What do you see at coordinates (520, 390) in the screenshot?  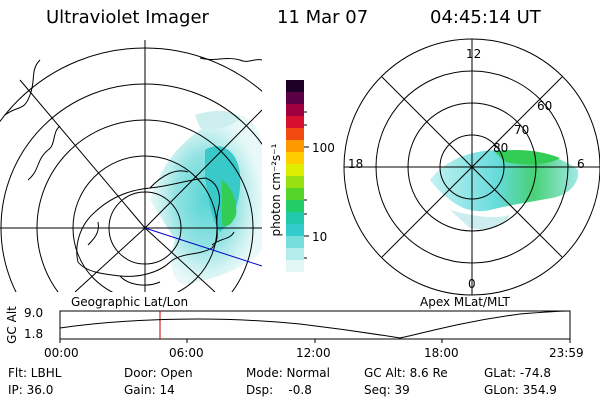 I see `status-glon: GLon: 354.9` at bounding box center [520, 390].